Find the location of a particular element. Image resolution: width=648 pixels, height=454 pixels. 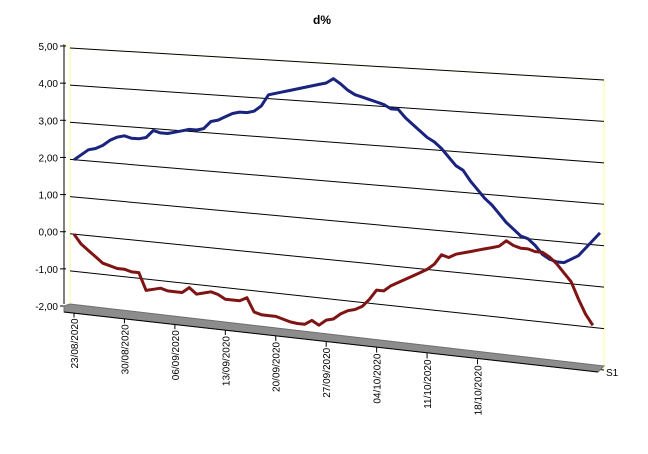

y-axis-ticks: -2,00 -1,00 0,00 1,00 2,00 3,00 4,00 5,00 is located at coordinates (46, 177).